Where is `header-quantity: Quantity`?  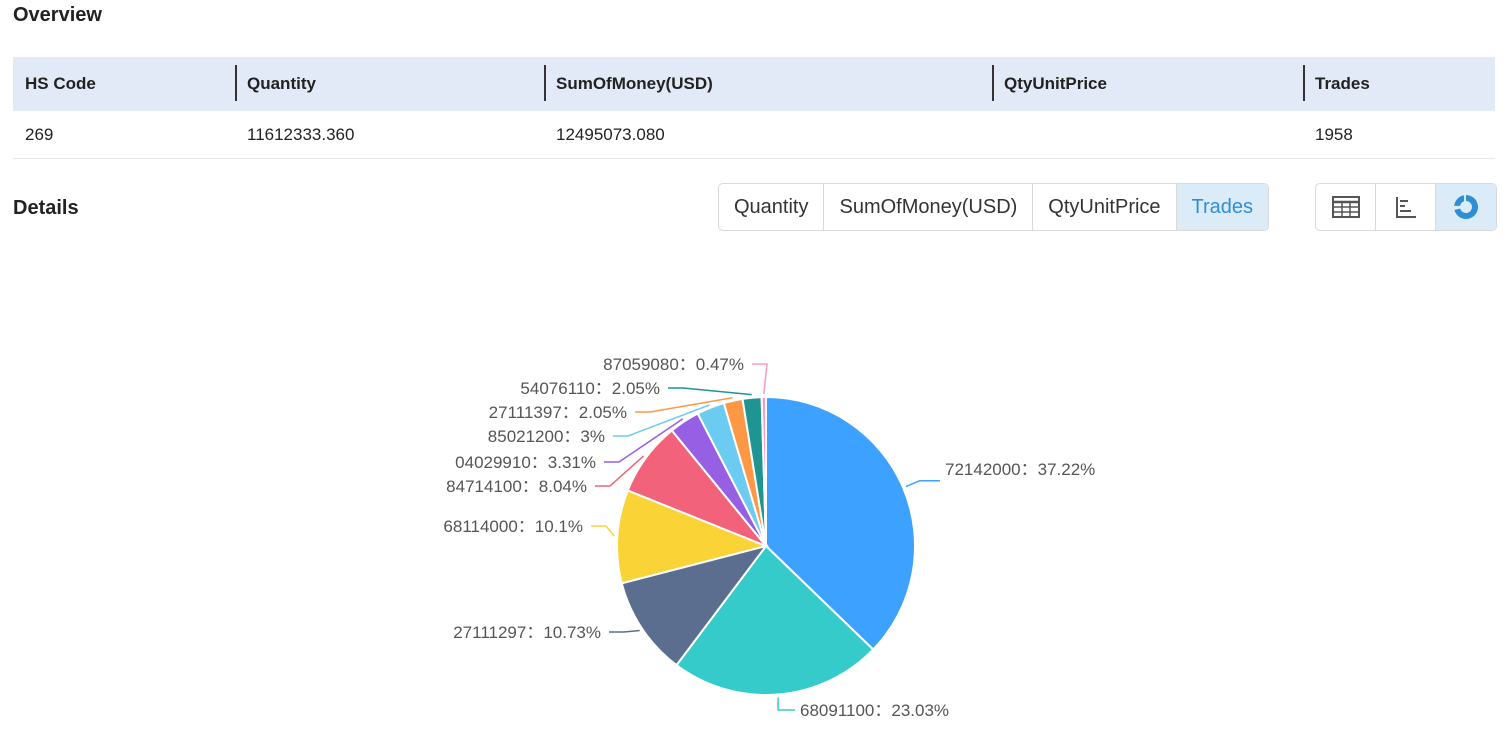
header-quantity: Quantity is located at coordinates (389, 83).